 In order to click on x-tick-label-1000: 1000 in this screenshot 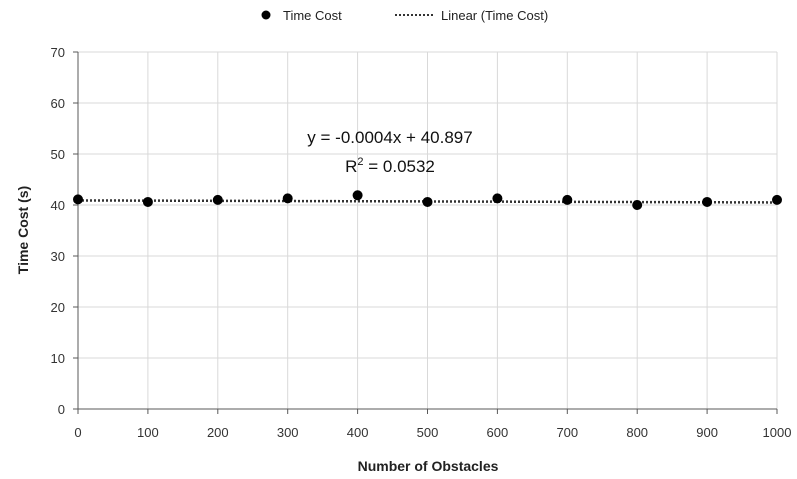, I will do `click(777, 432)`.